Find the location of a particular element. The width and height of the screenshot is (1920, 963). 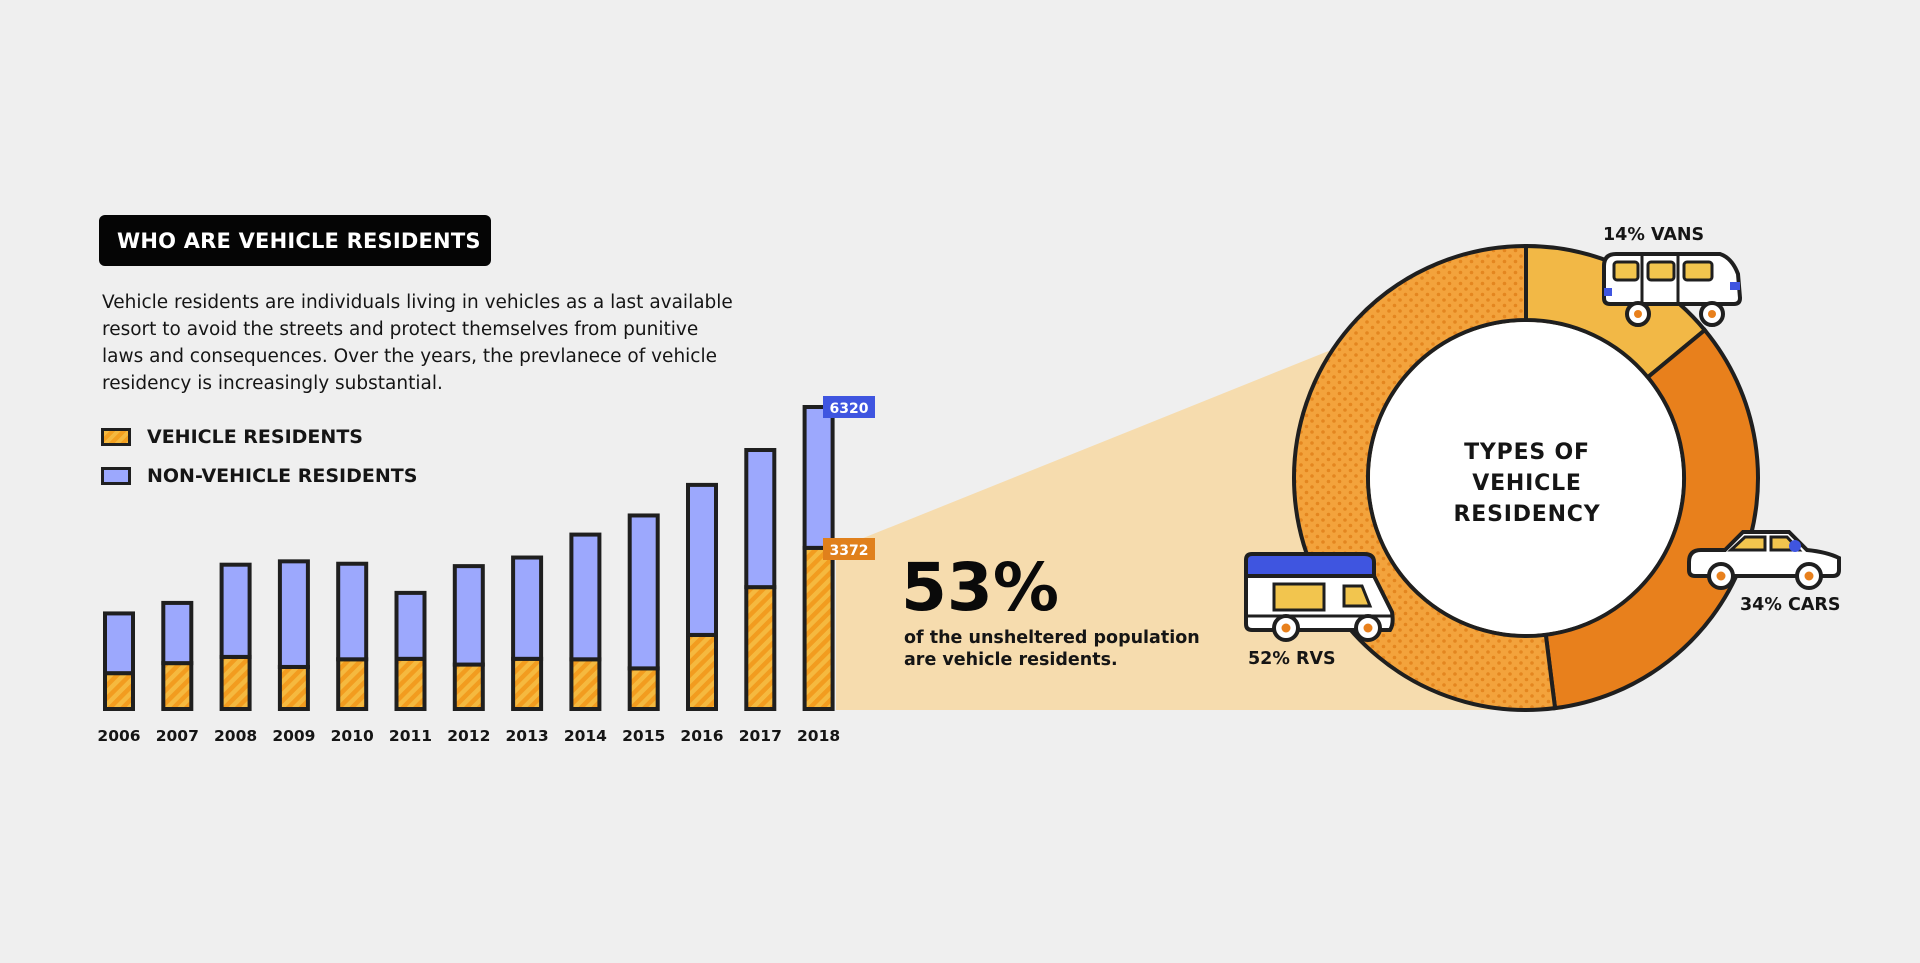

bar-vehicle-2015 is located at coordinates (643, 689).